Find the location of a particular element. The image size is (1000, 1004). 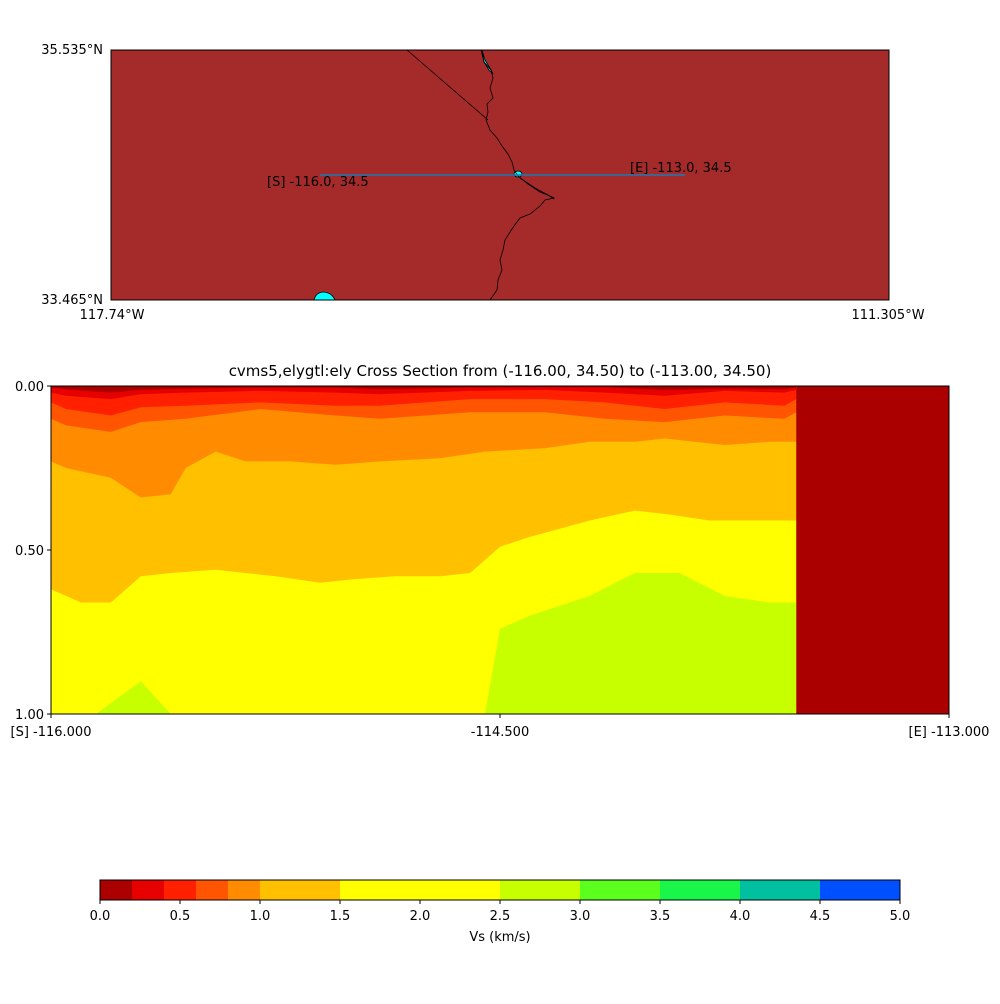

map-water-body is located at coordinates (324, 296).